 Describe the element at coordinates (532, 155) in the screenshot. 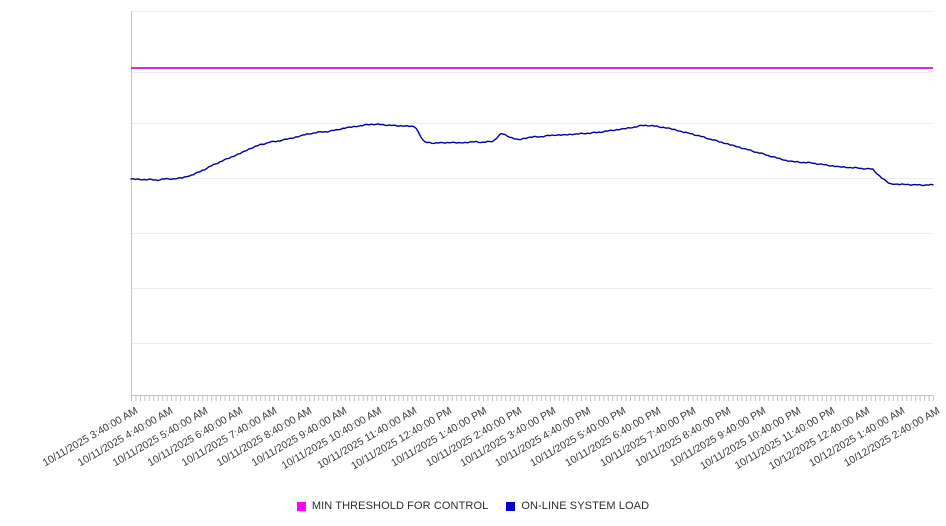

I see `series-line-on-line-system-load` at that location.